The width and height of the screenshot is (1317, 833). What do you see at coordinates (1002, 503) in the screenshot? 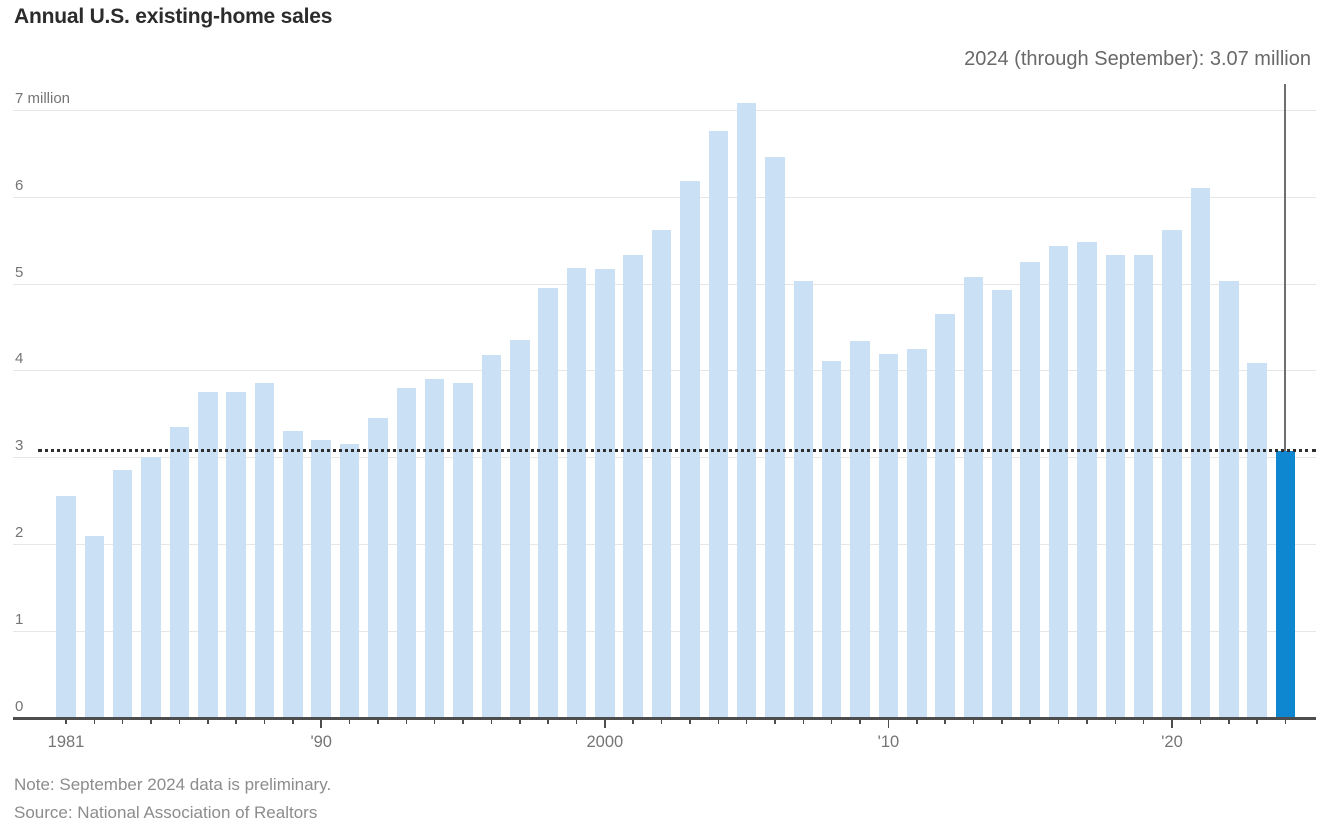
I see `bar-2014` at bounding box center [1002, 503].